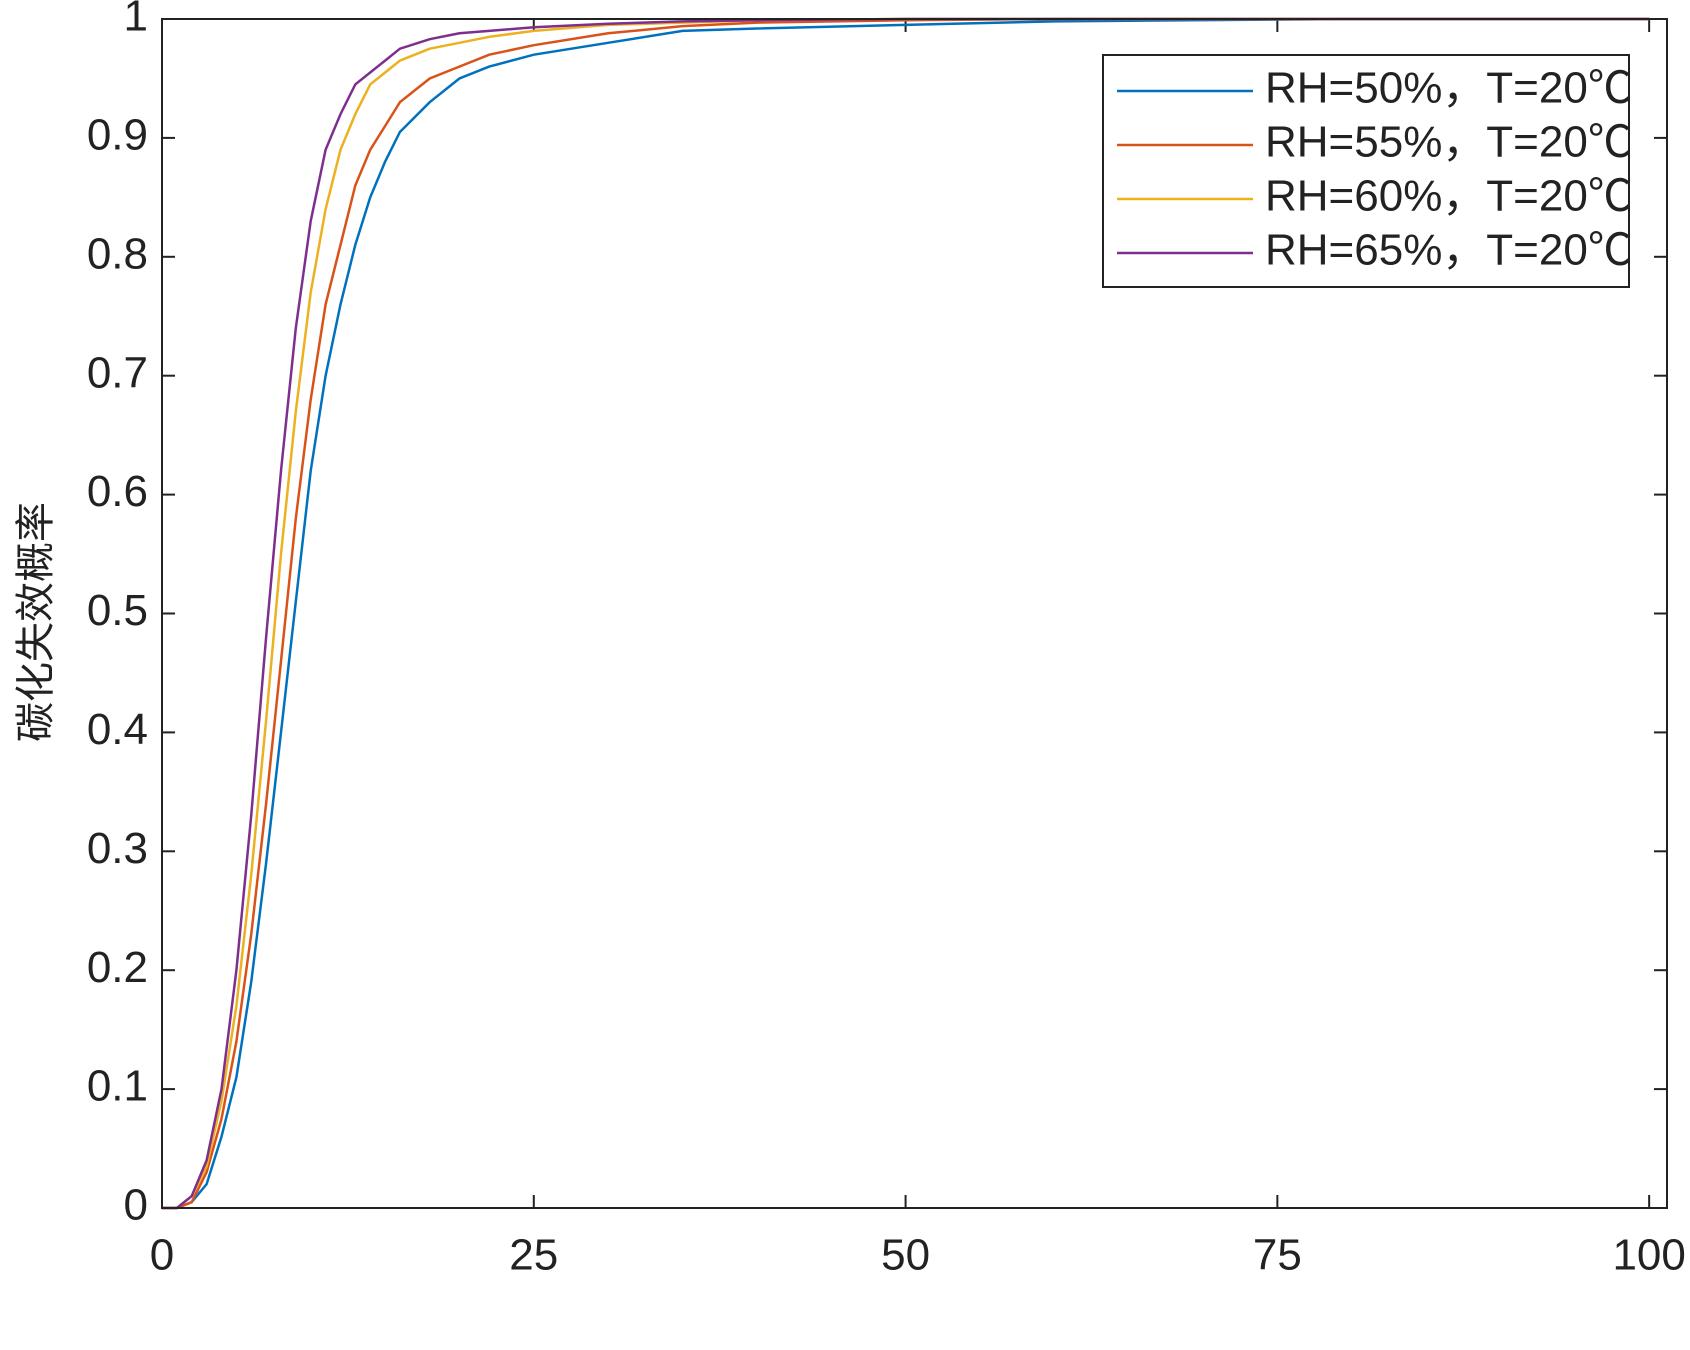 The width and height of the screenshot is (1690, 1350). Describe the element at coordinates (117, 967) in the screenshot. I see `y-tick-label: 0.2` at that location.